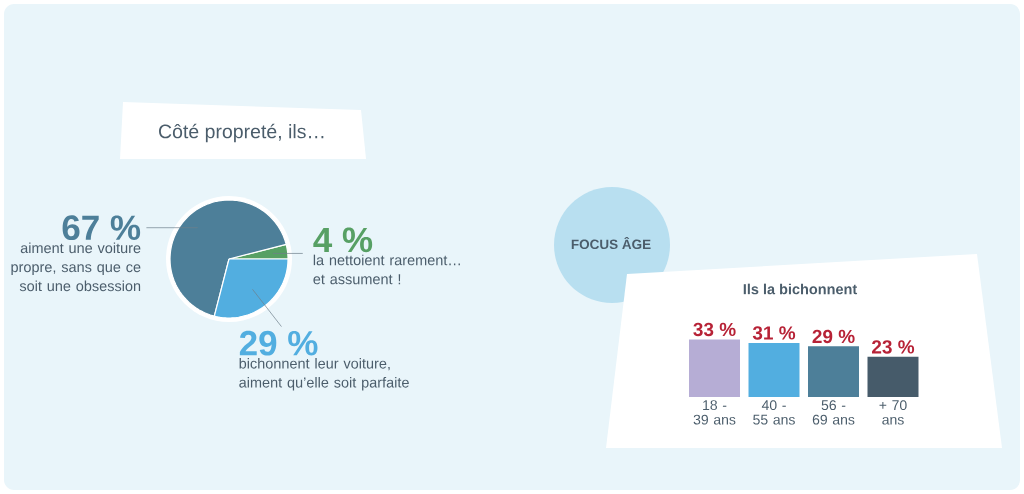  What do you see at coordinates (774, 333) in the screenshot?
I see `data-label: 31 %` at bounding box center [774, 333].